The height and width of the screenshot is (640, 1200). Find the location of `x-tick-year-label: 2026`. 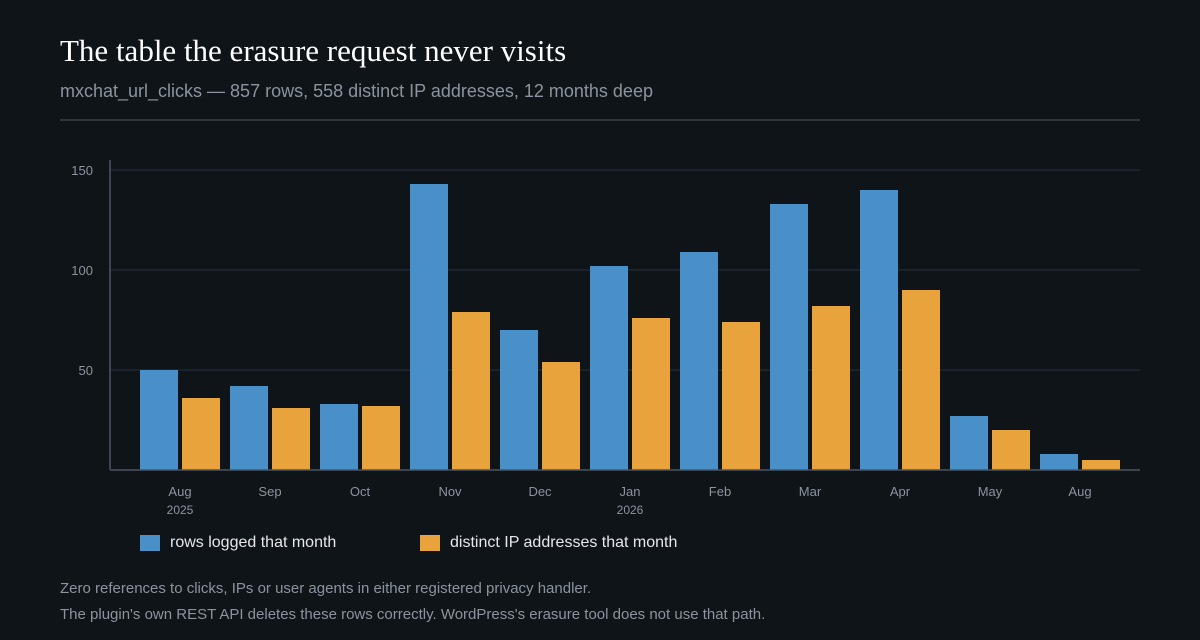

x-tick-year-label: 2026 is located at coordinates (630, 510).